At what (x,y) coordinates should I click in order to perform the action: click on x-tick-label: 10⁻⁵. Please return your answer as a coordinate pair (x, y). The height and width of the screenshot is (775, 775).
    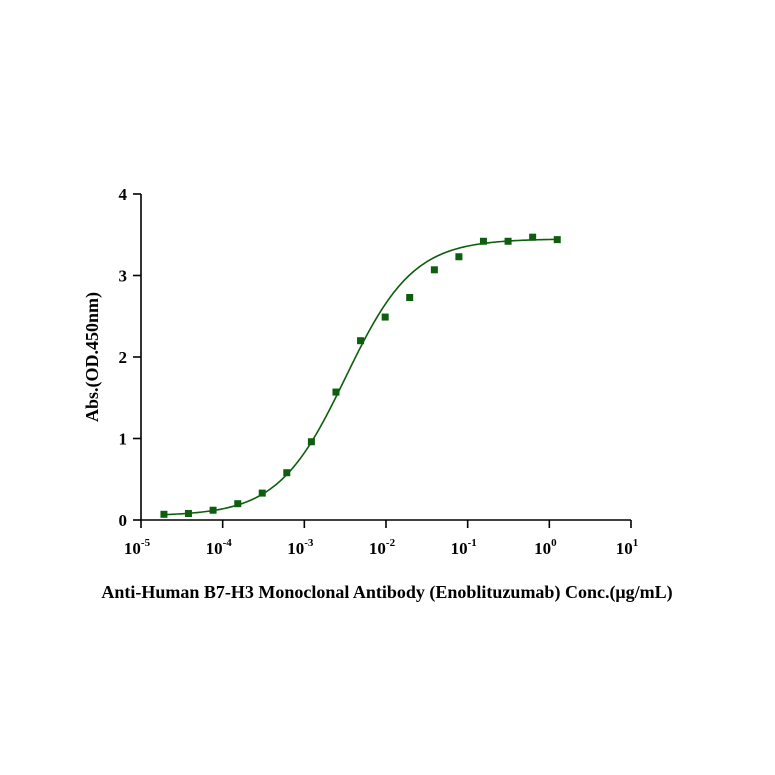
    Looking at the image, I should click on (137, 547).